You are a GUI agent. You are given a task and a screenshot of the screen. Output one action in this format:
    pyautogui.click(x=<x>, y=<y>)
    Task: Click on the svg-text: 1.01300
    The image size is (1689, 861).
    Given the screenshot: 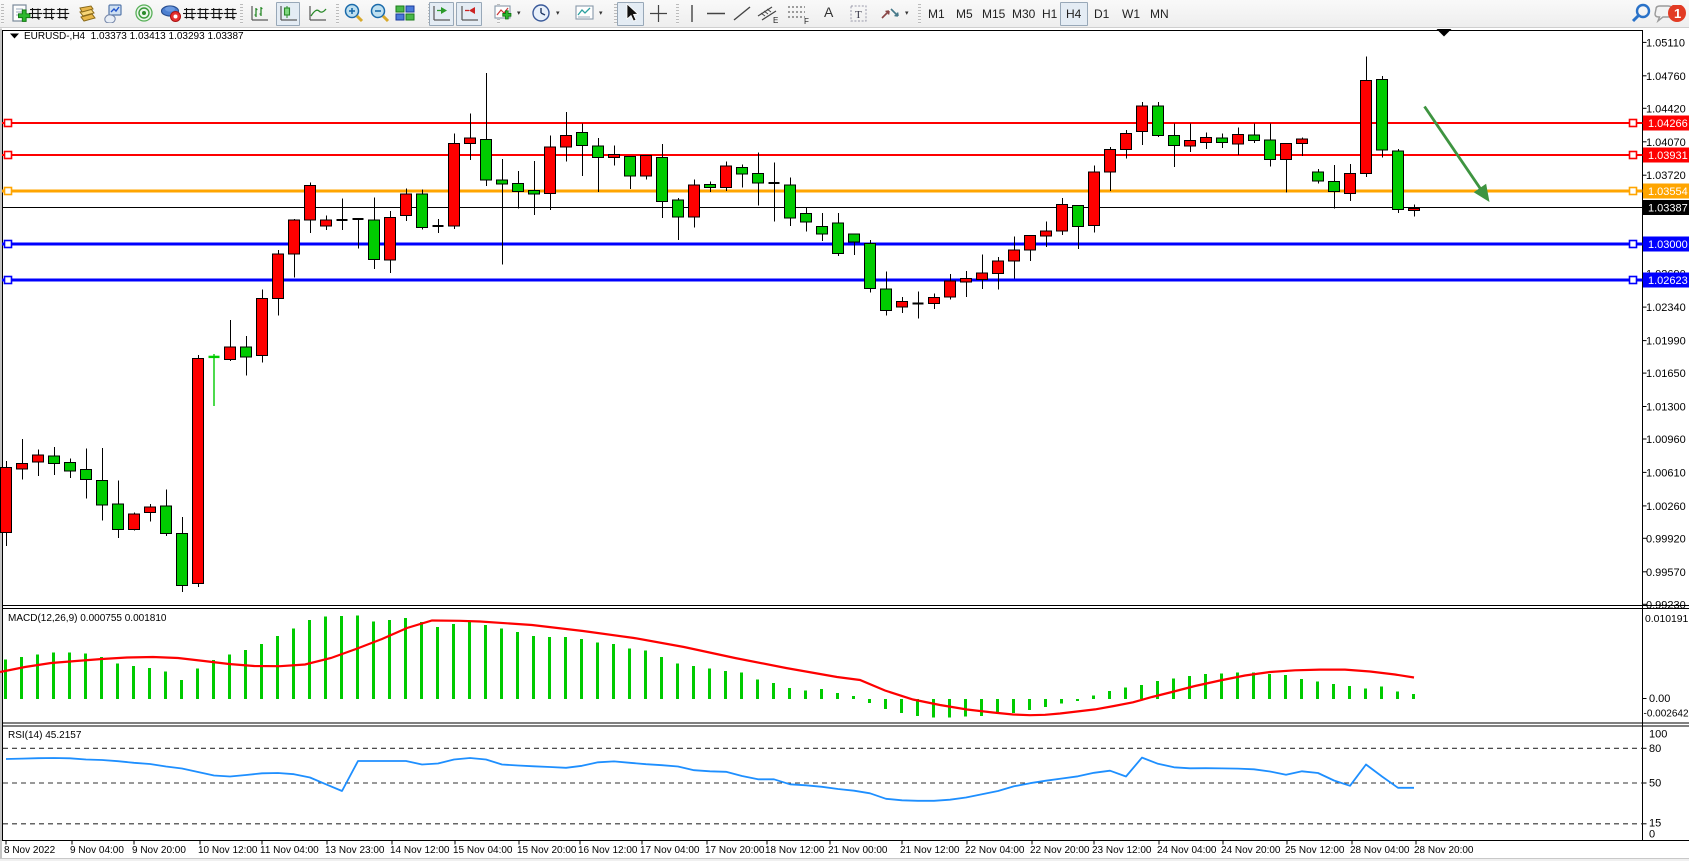 What is the action you would take?
    pyautogui.click(x=1666, y=408)
    